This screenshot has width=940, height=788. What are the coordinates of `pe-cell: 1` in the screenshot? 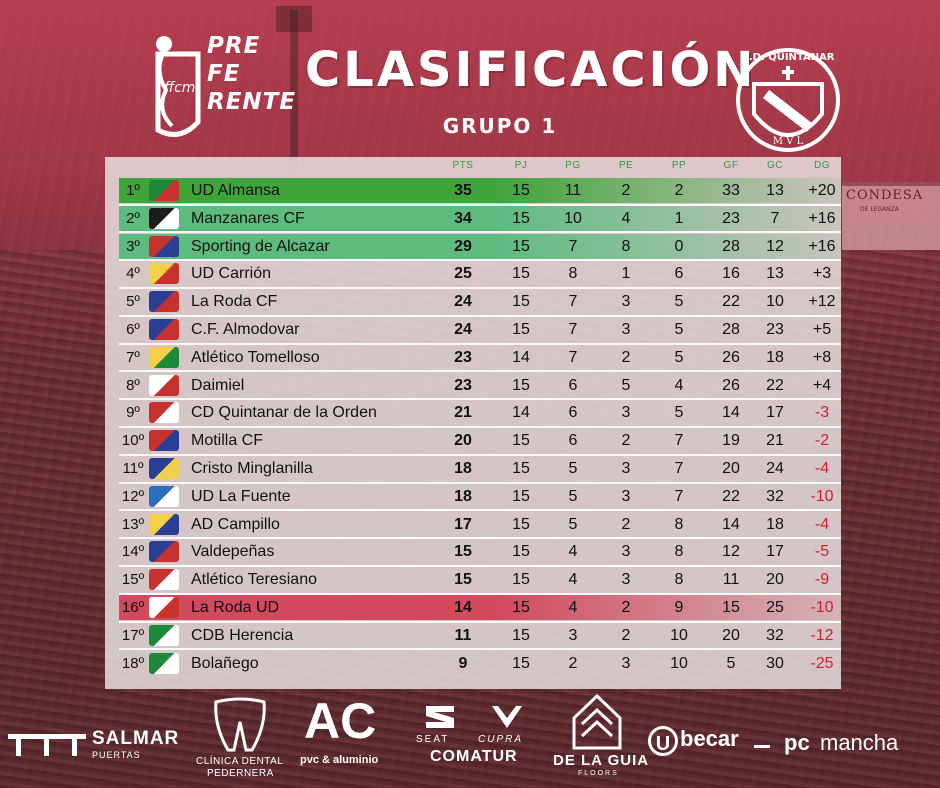 It's located at (626, 274).